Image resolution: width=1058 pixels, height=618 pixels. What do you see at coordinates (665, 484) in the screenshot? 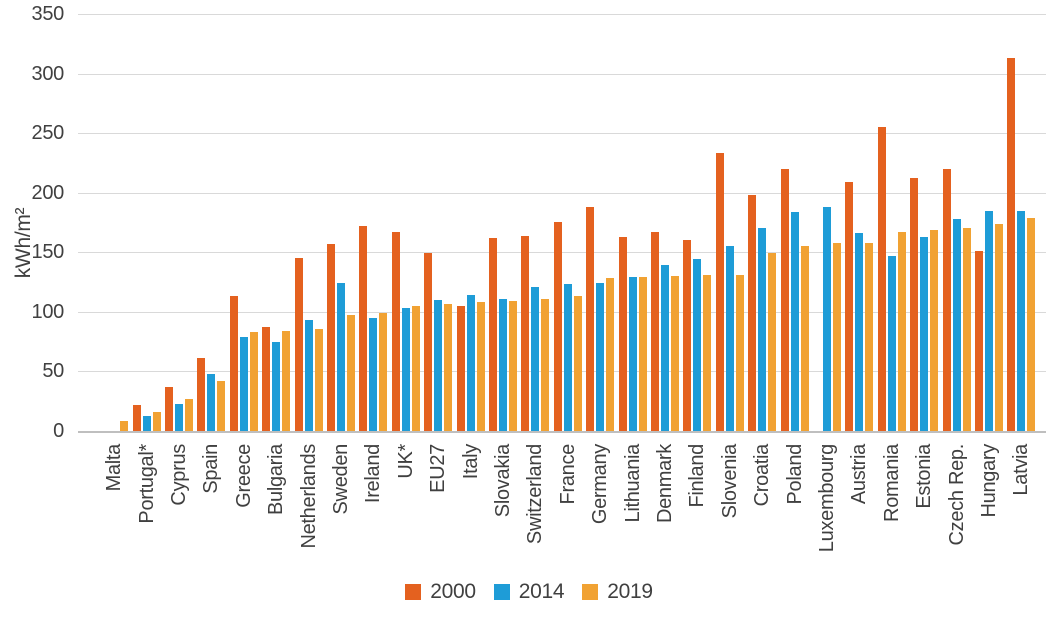
I see `x-axis-label: Denmark` at bounding box center [665, 484].